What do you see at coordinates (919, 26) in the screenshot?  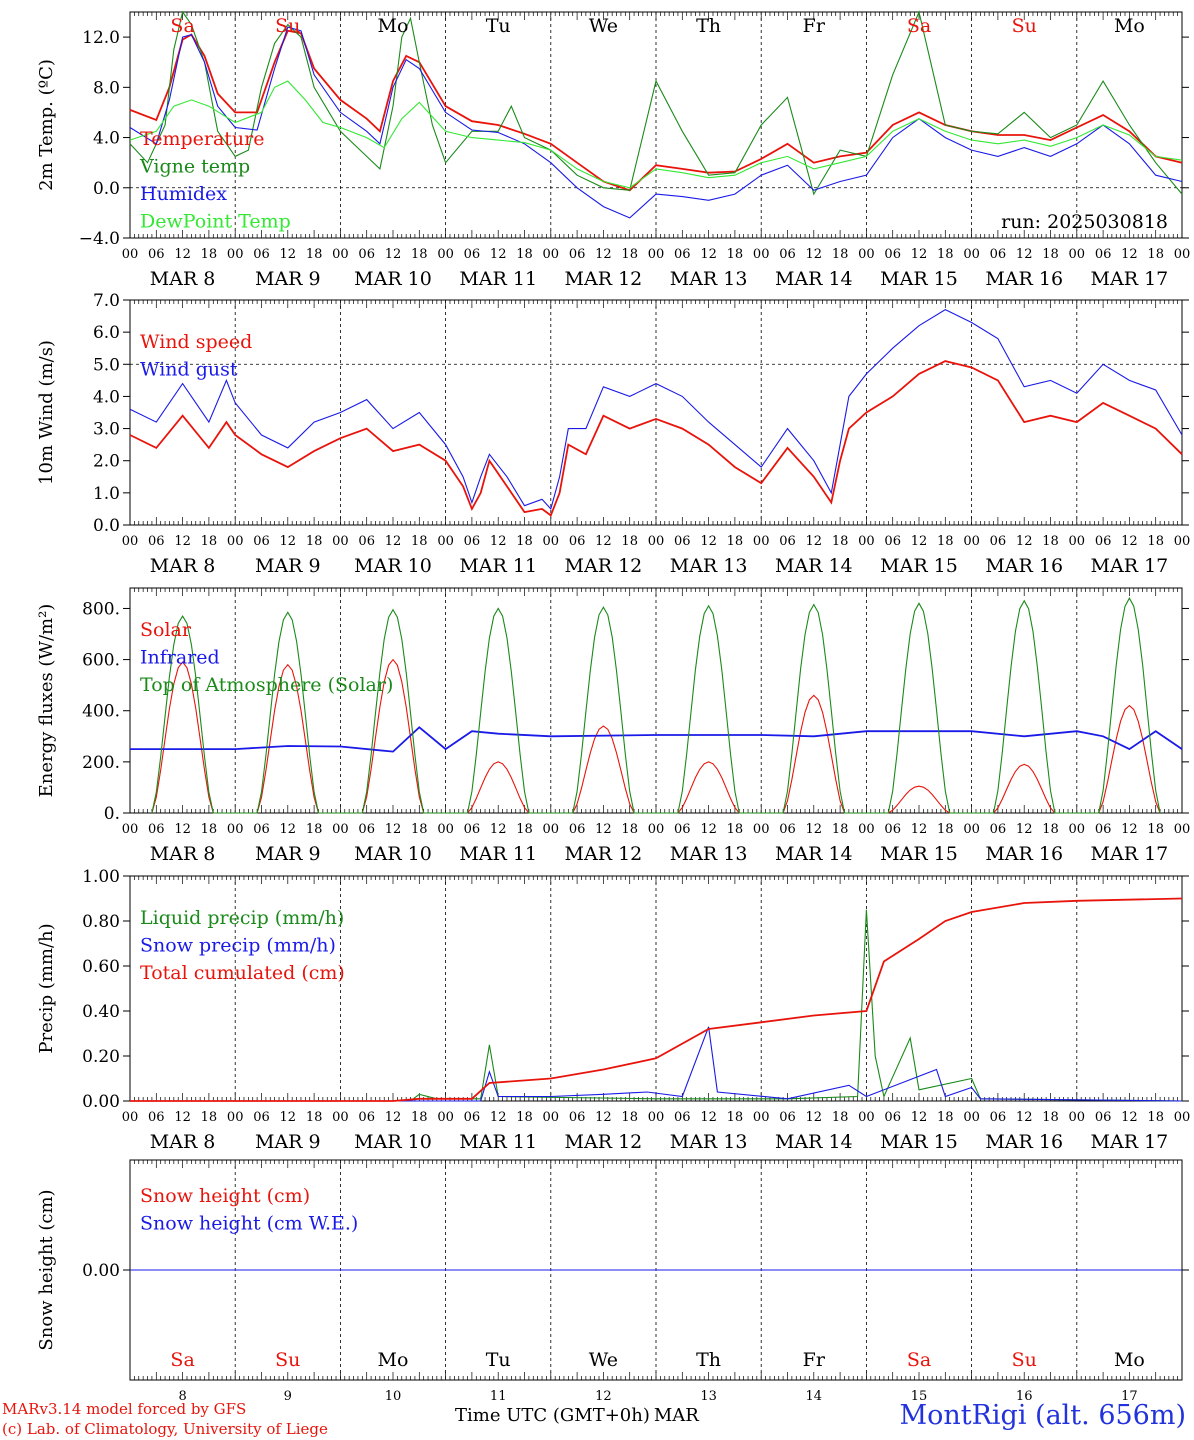 I see `weekday-label: Sa` at bounding box center [919, 26].